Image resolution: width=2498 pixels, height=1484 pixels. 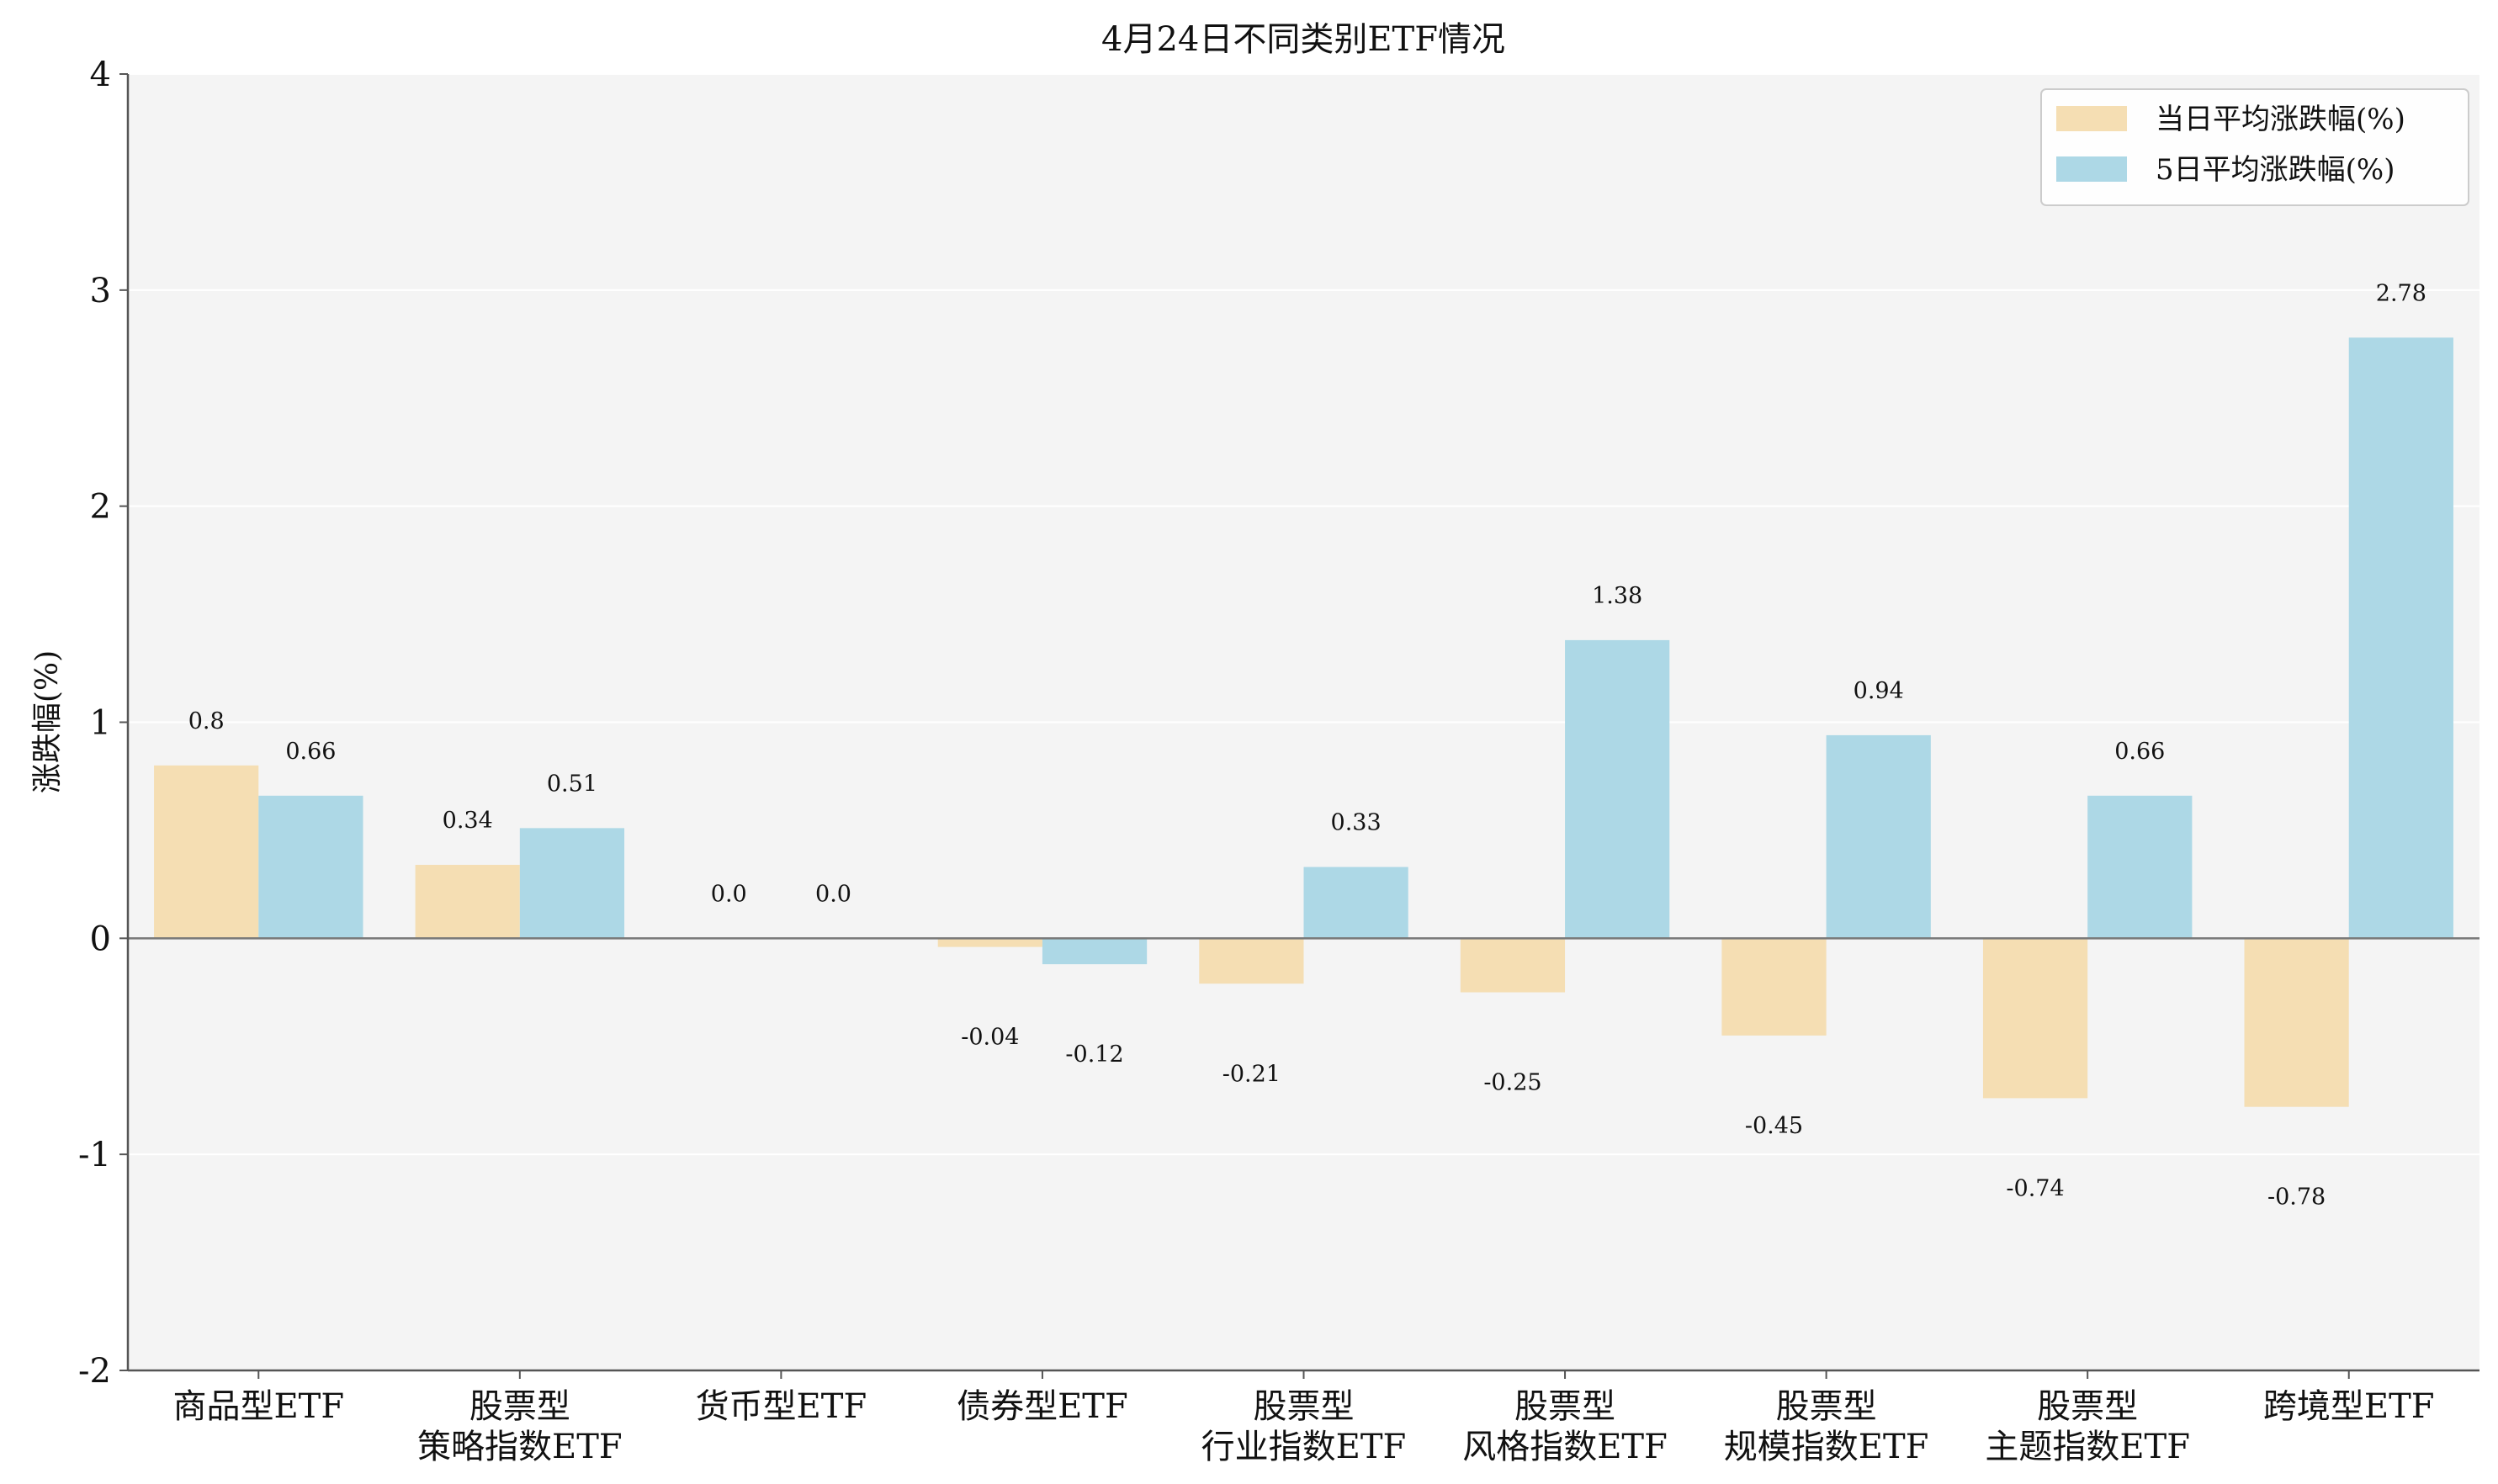 I want to click on y-axis-label: 涨跌幅(%), so click(x=48, y=721).